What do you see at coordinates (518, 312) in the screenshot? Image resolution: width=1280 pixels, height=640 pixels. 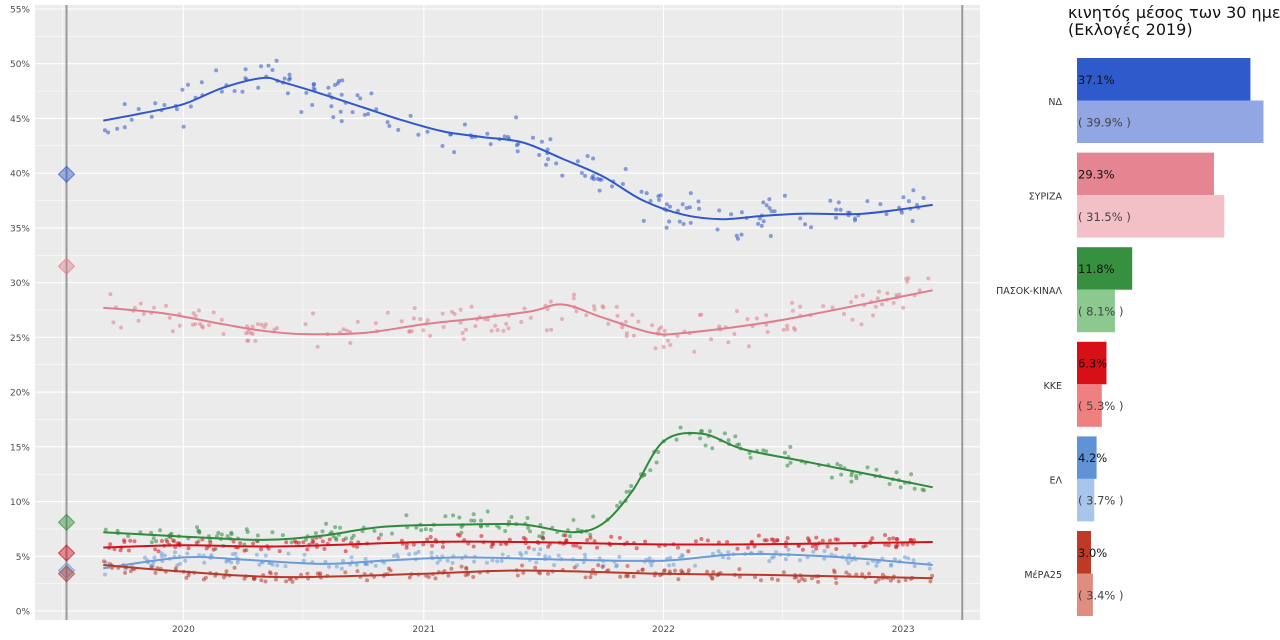 I see `trend-line` at bounding box center [518, 312].